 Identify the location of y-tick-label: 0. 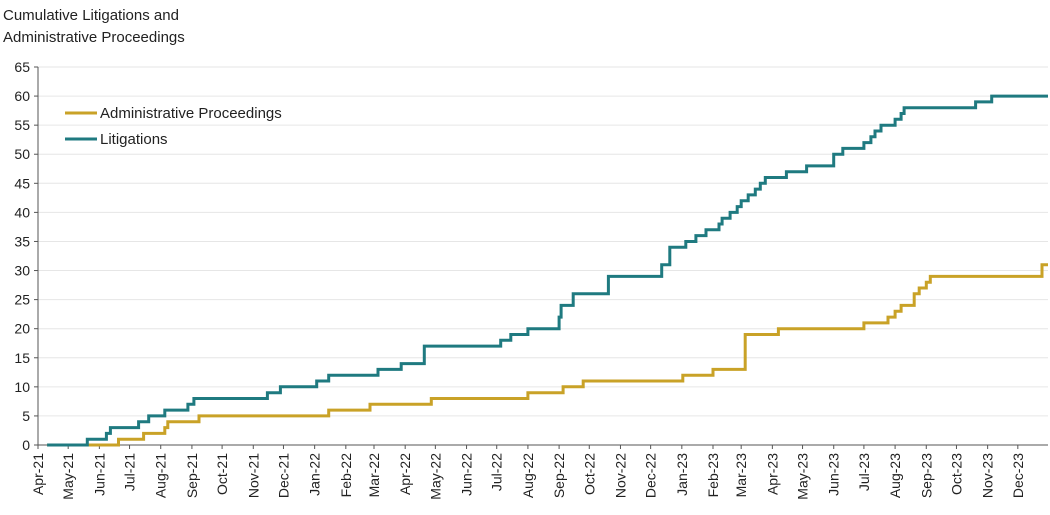
(26, 445).